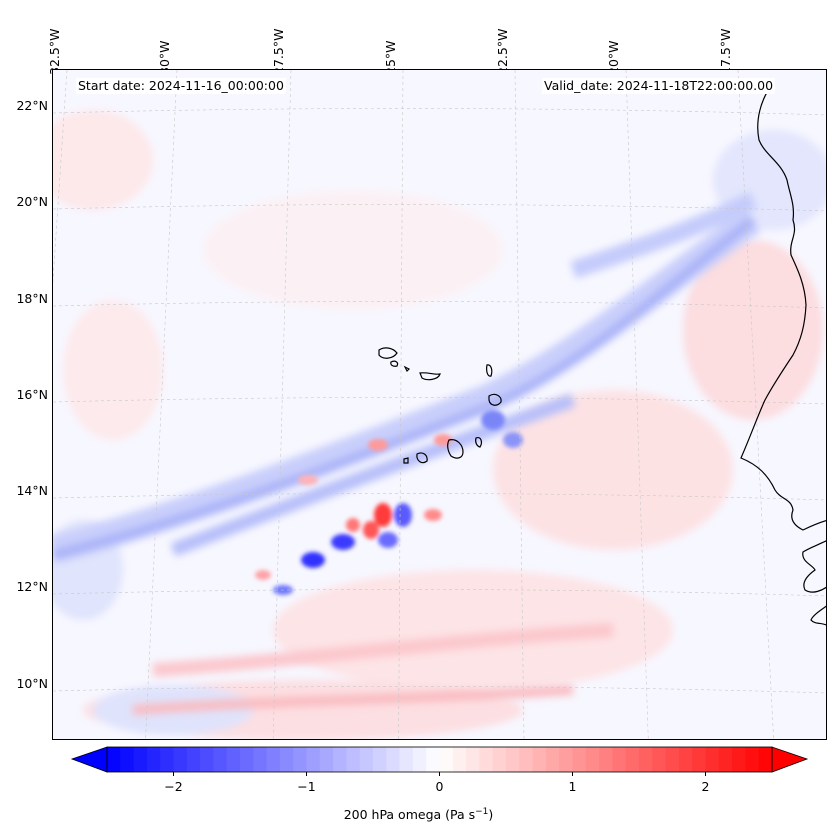 Image resolution: width=837 pixels, height=839 pixels. What do you see at coordinates (409, 815) in the screenshot?
I see `colorbar-title-main: 200 hPa omega (Pa s` at bounding box center [409, 815].